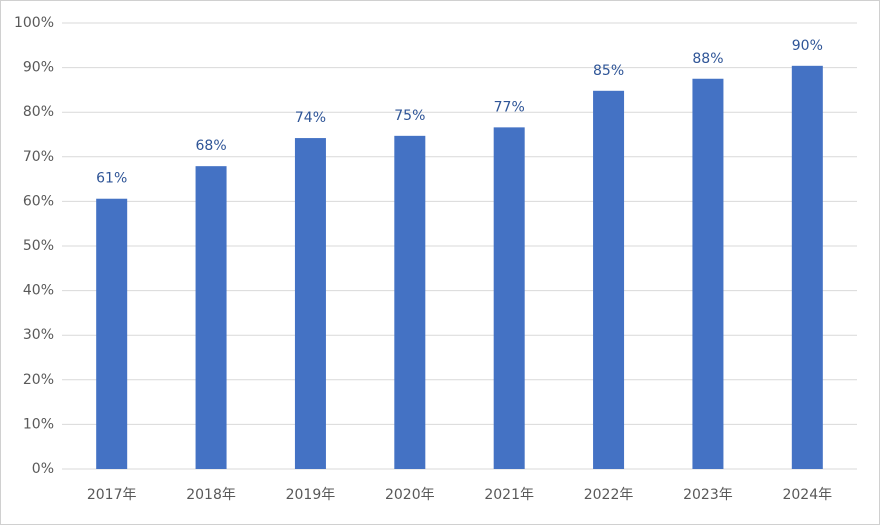  I want to click on value-label: 68%, so click(211, 146).